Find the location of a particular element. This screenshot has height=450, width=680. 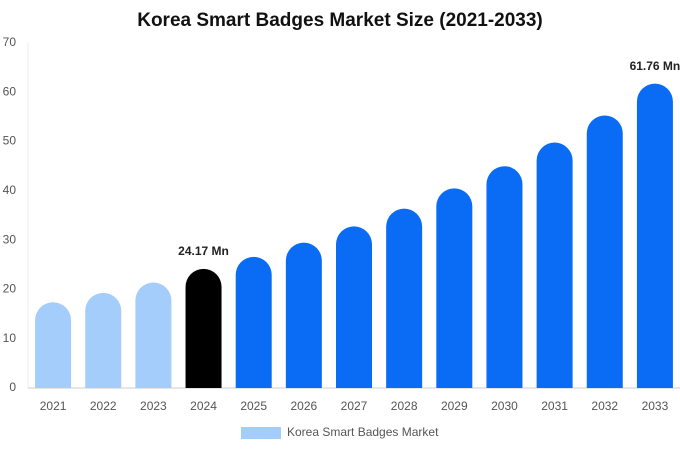

y-tick-label: 20 is located at coordinates (10, 289).